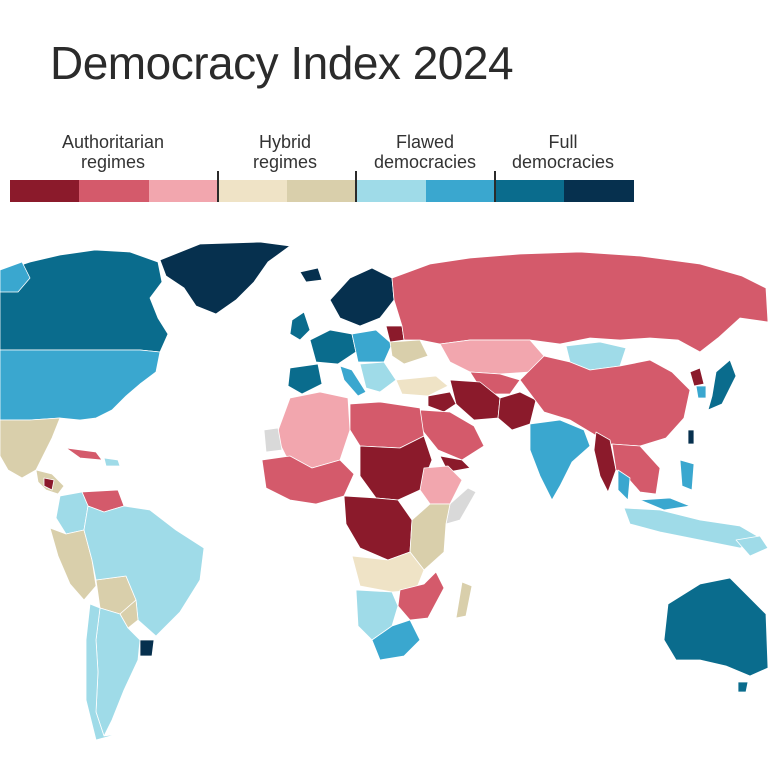  I want to click on region-western-sahara, so click(273, 440).